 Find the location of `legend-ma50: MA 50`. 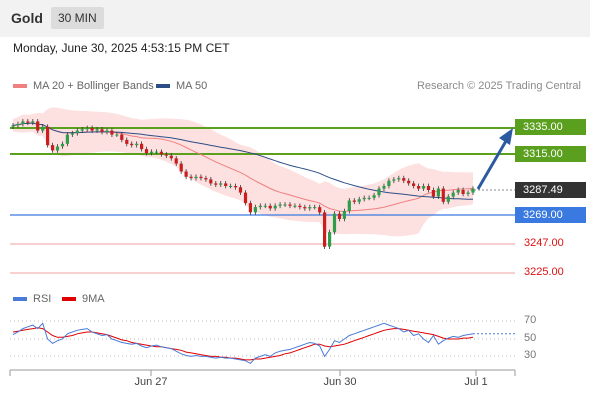

legend-ma50: MA 50 is located at coordinates (181, 86).